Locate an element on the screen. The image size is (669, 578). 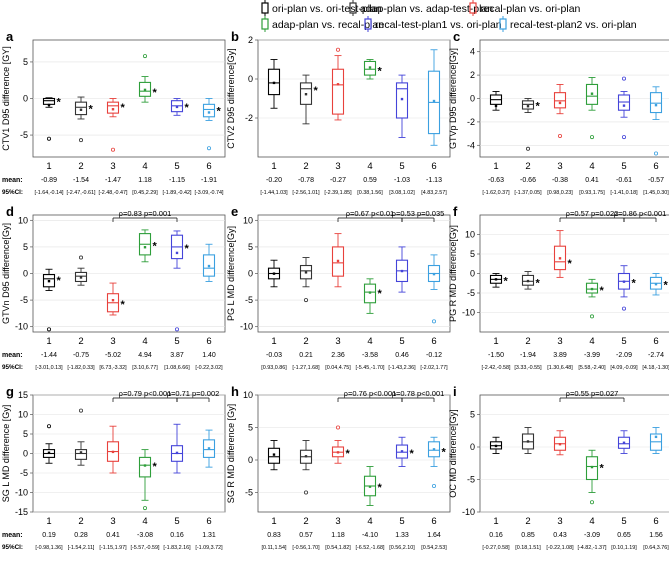
mean-value: -4.10 is located at coordinates (370, 535).